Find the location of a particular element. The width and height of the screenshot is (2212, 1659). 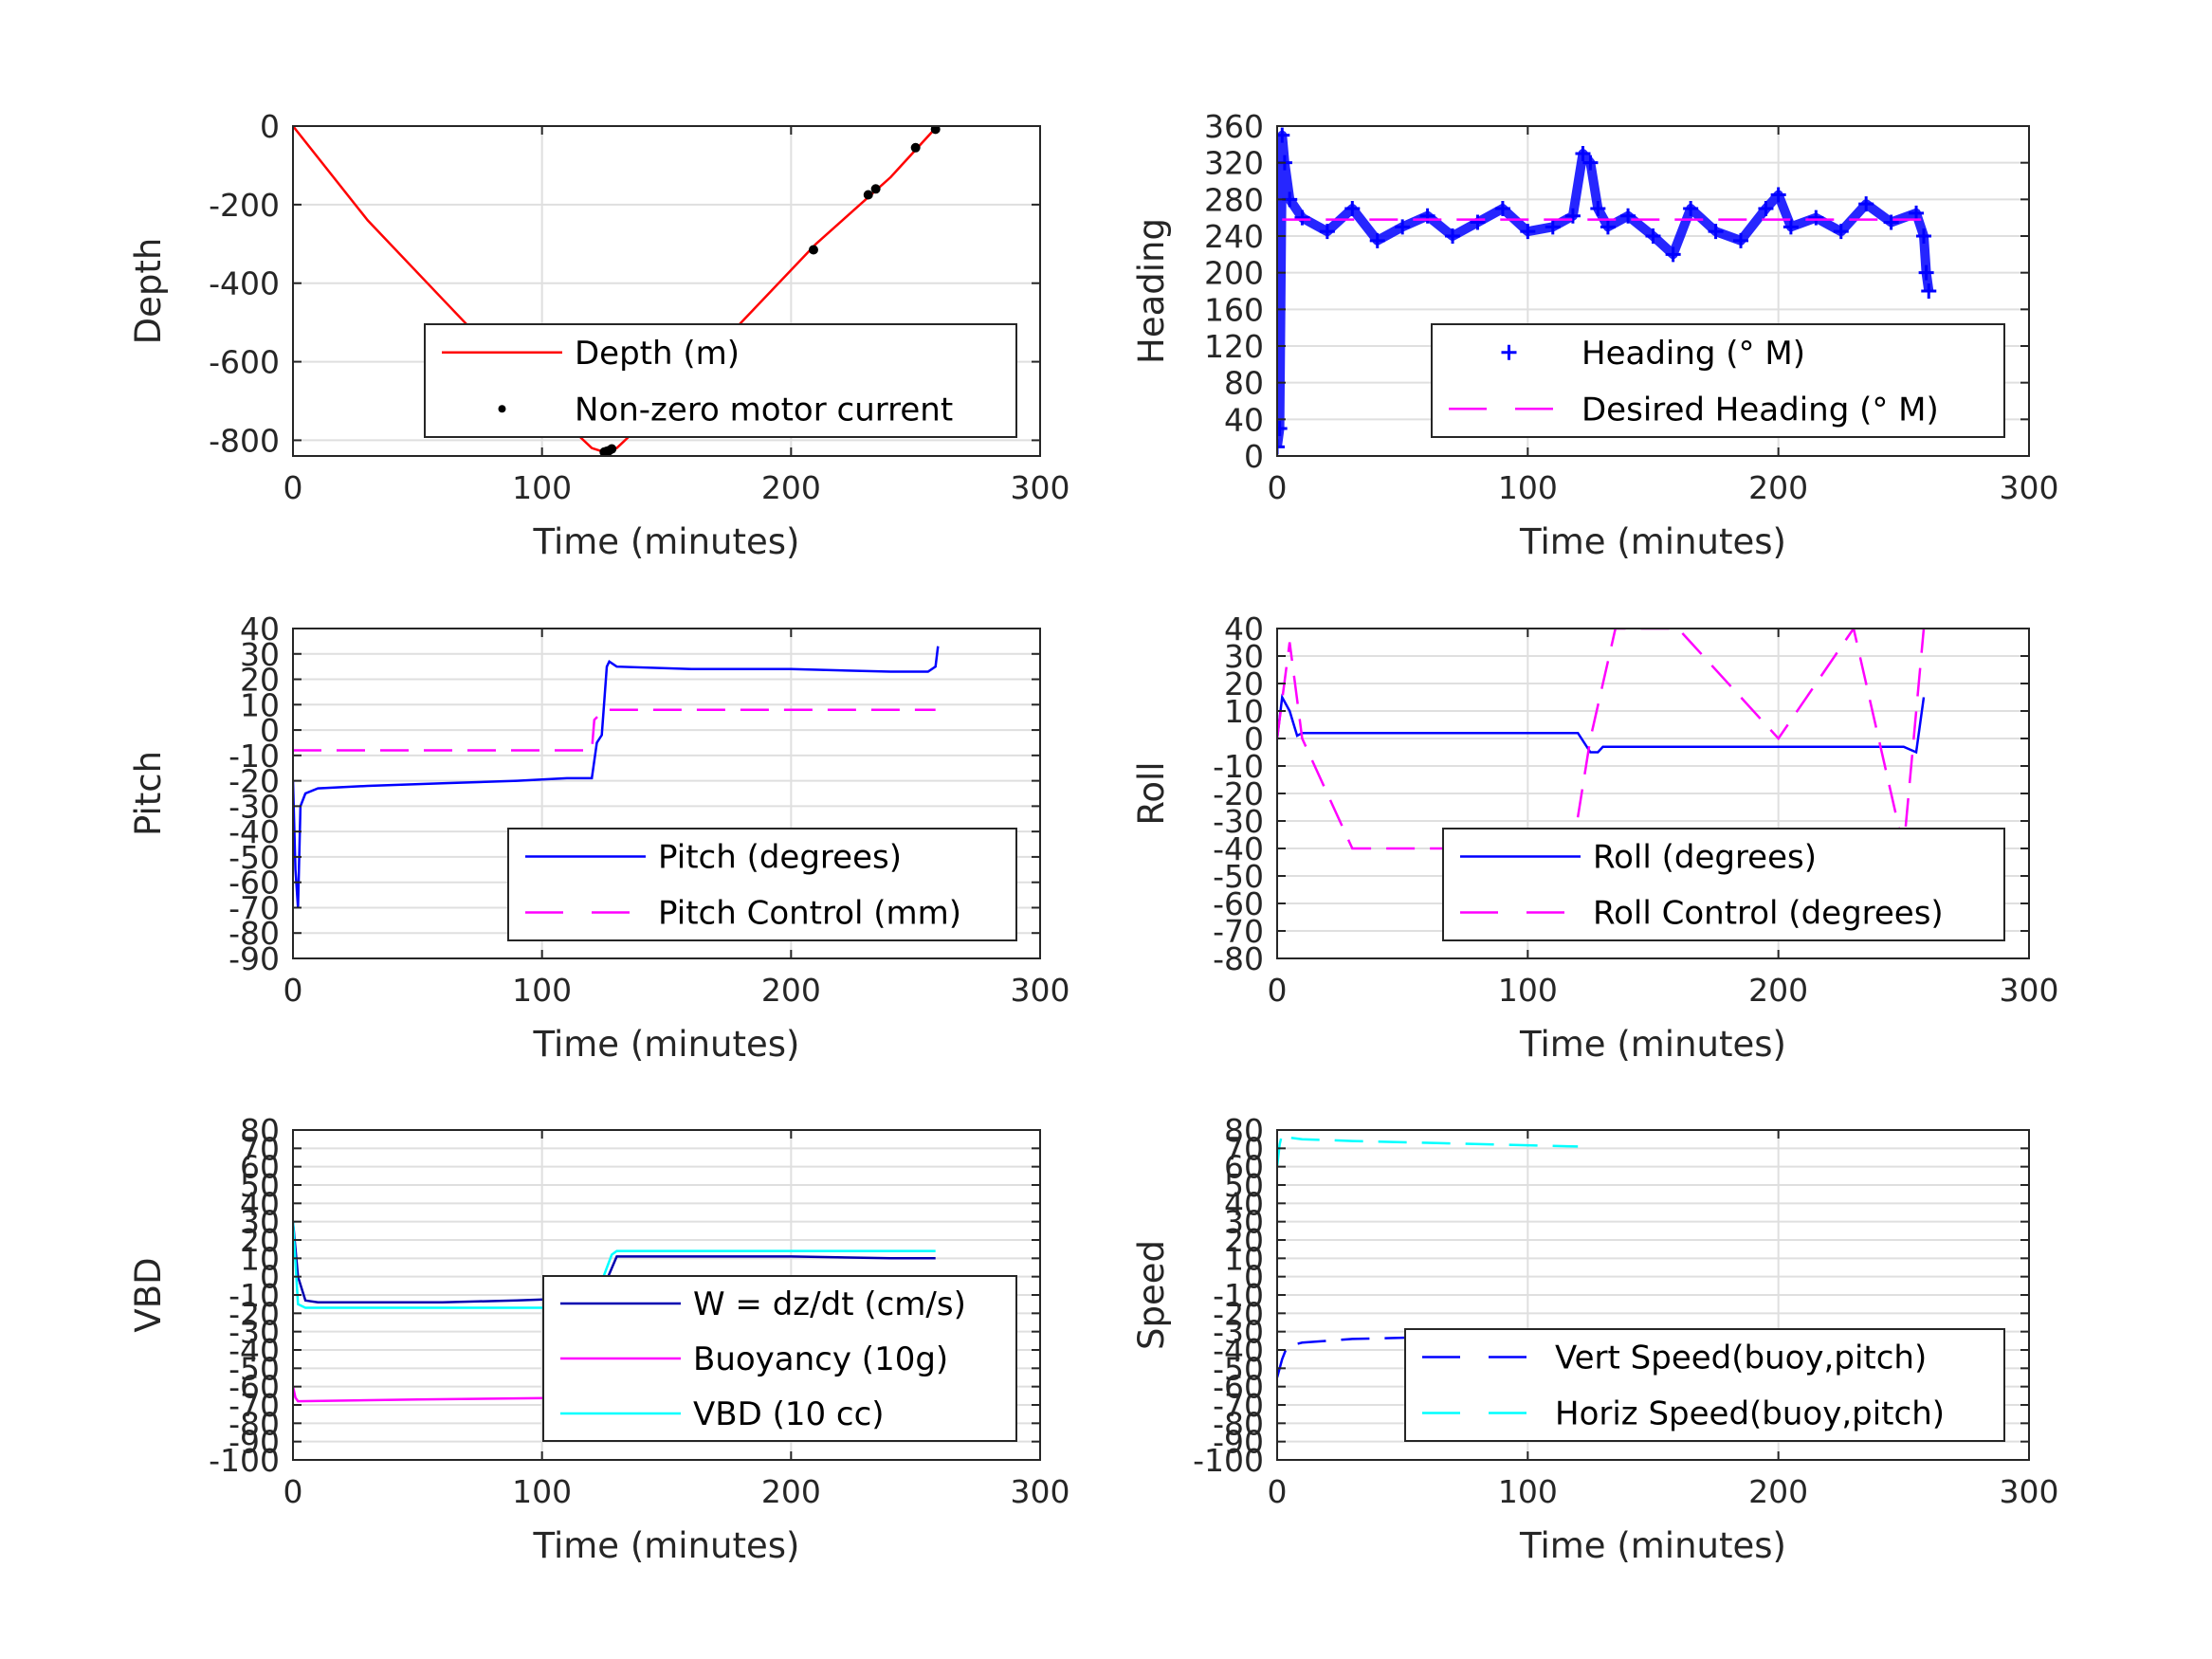

y-tick-label: 200 is located at coordinates (1234, 273).